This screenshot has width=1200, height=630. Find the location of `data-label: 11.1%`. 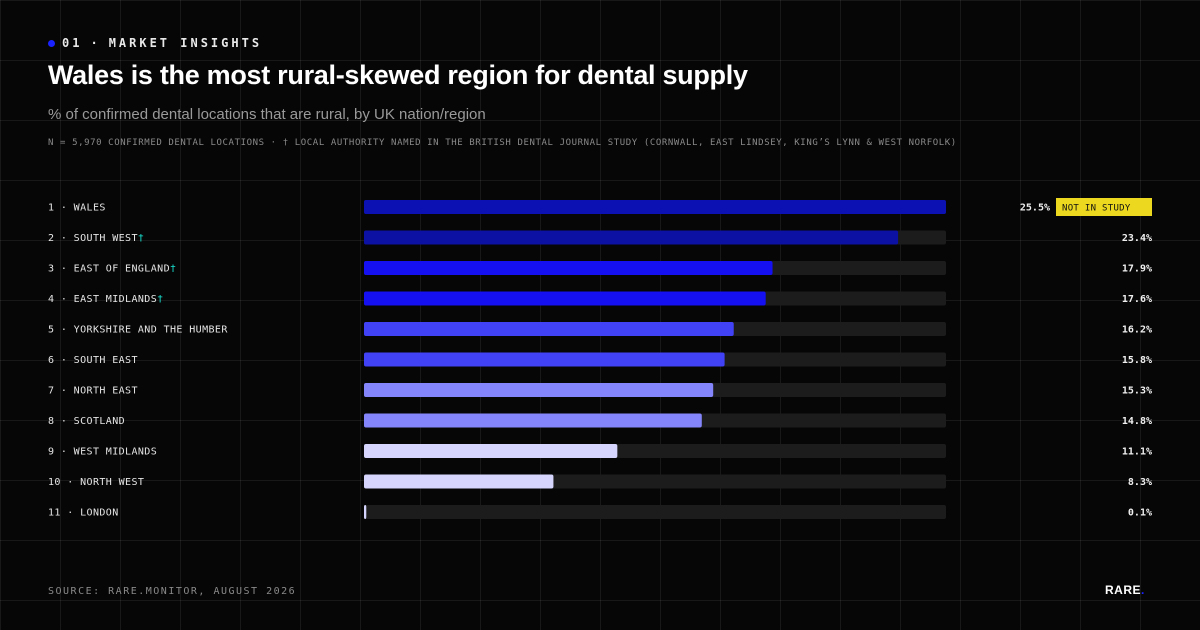

data-label: 11.1% is located at coordinates (1137, 452).